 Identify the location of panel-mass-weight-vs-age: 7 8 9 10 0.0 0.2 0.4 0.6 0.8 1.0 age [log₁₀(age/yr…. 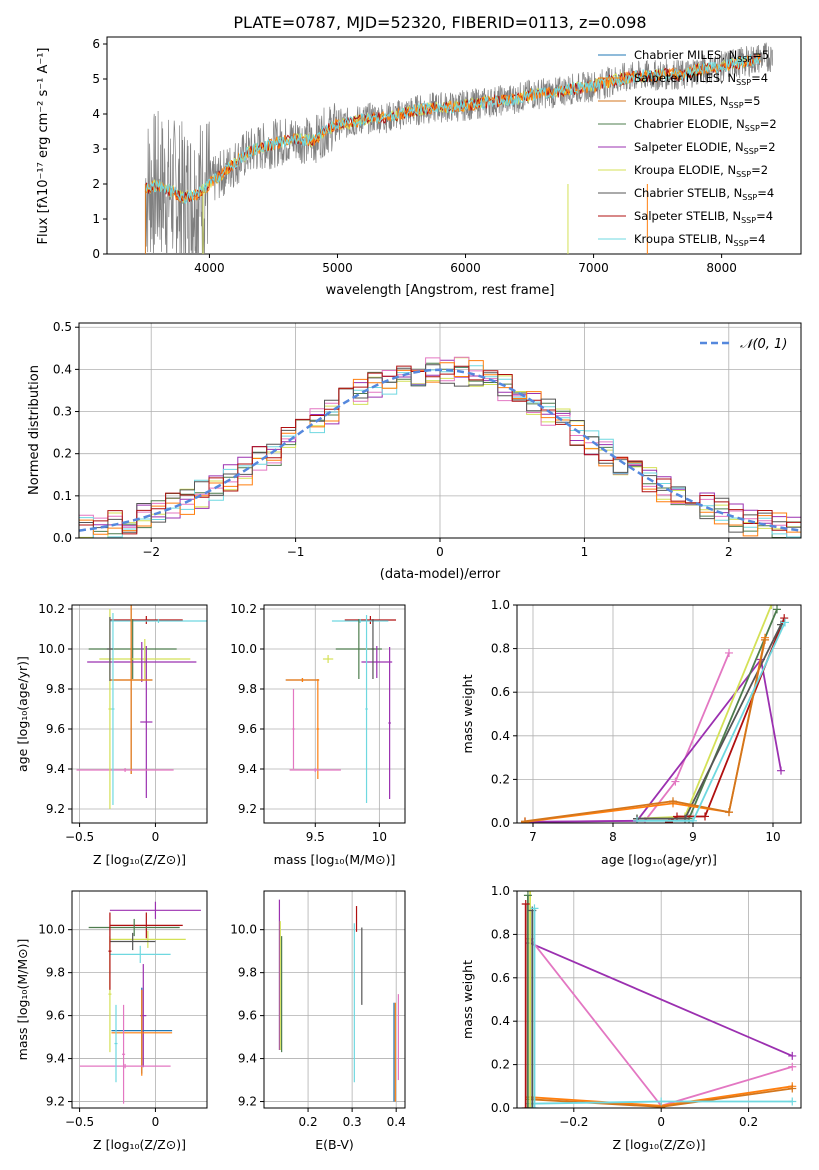
(631, 732).